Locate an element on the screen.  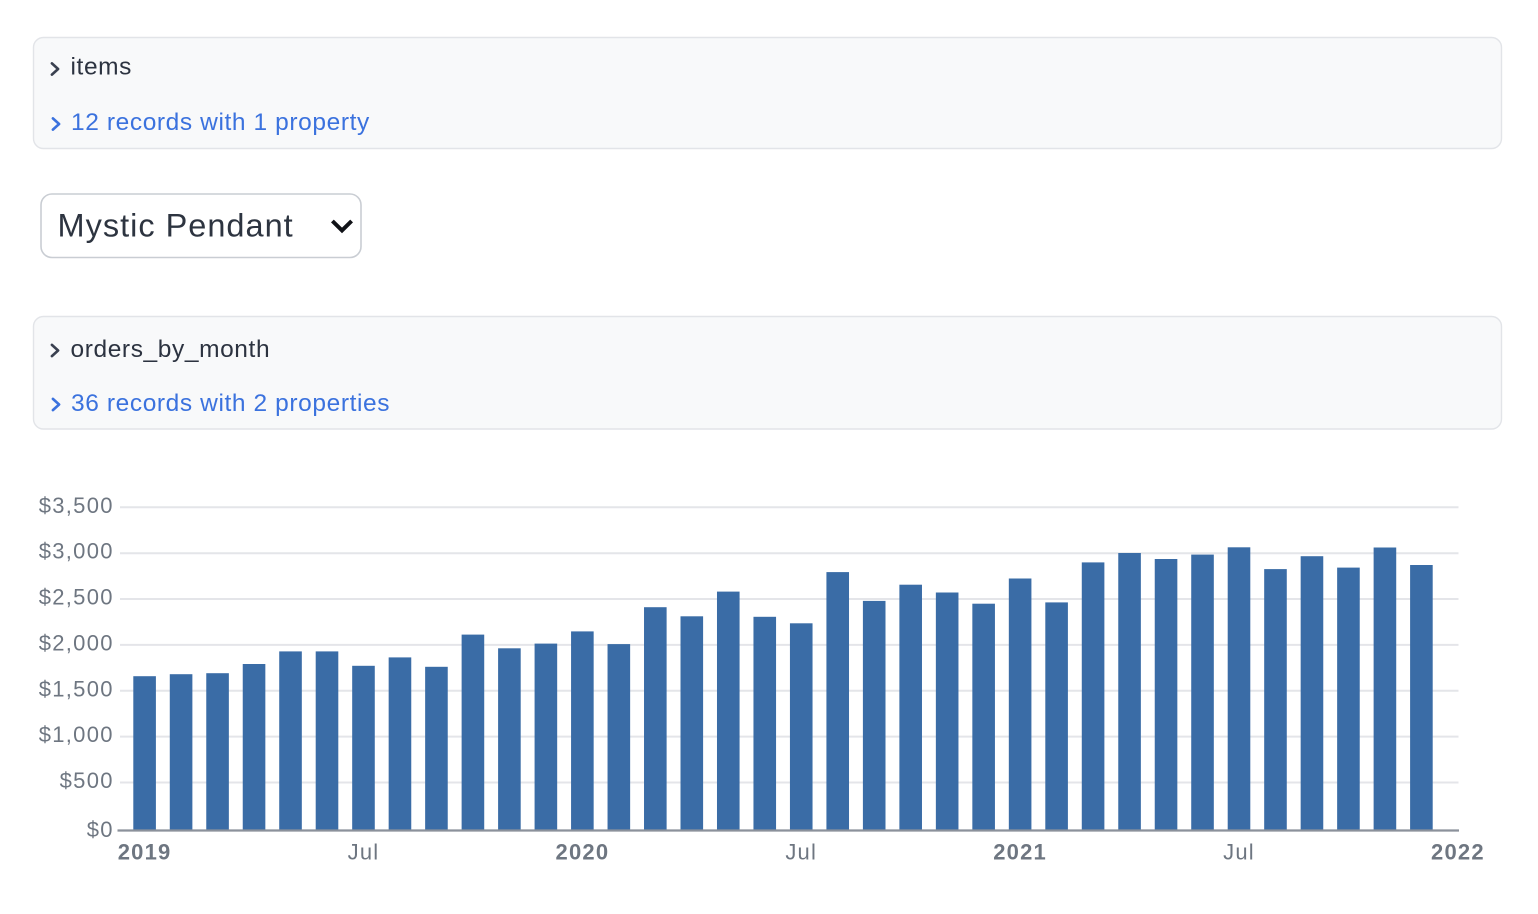
svg-text: $2,000 is located at coordinates (76, 642).